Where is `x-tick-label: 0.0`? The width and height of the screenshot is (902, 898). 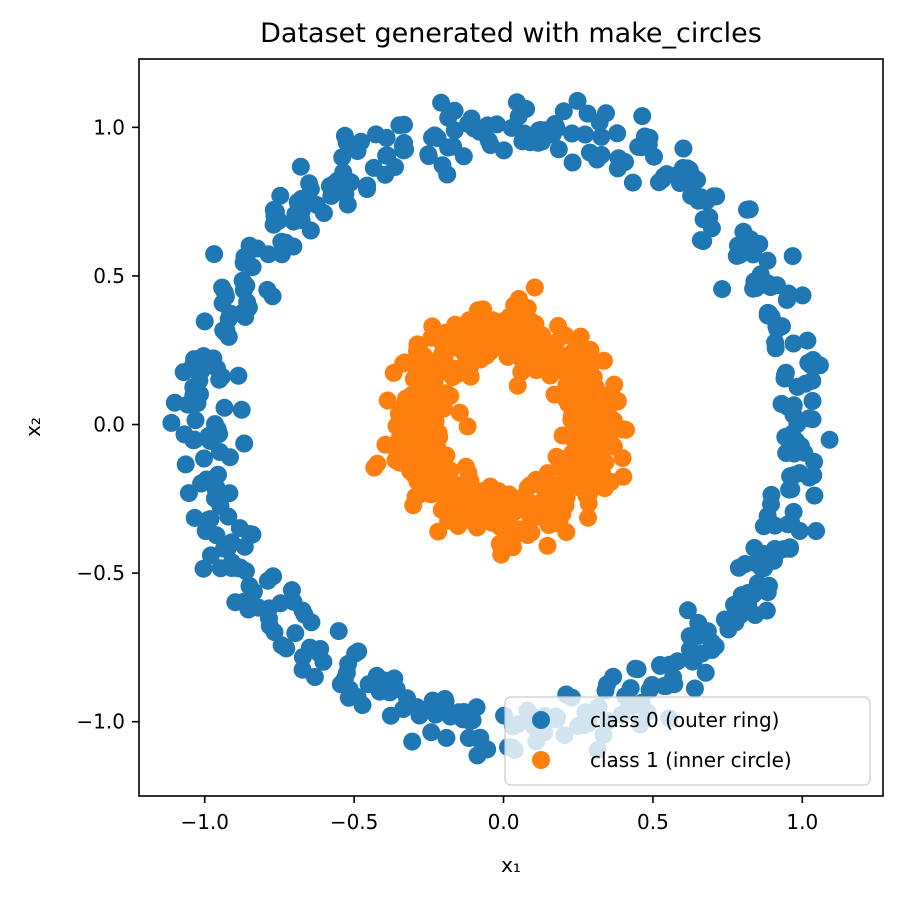 x-tick-label: 0.0 is located at coordinates (504, 822).